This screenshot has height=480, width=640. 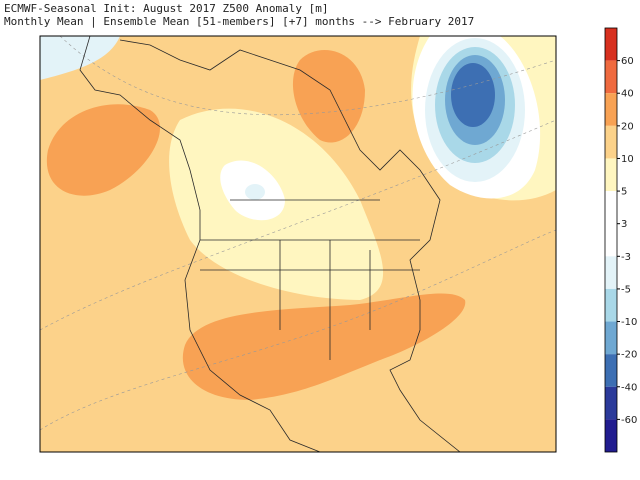 I want to click on colorbar-label: -5, so click(x=626, y=289).